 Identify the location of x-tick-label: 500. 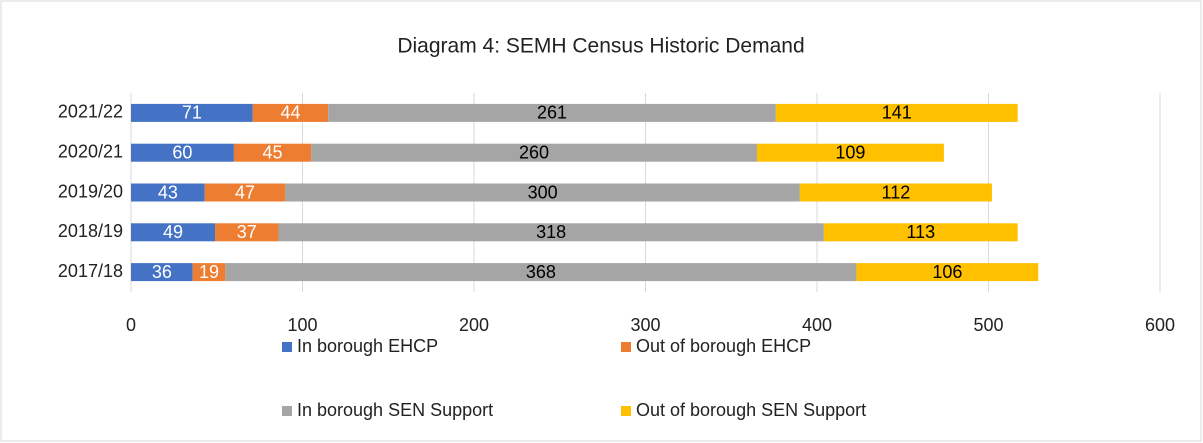
(988, 325).